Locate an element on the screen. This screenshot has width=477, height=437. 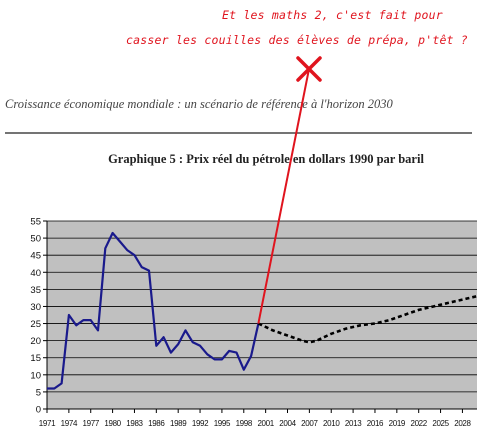
x-tick-label: 1986 is located at coordinates (156, 423).